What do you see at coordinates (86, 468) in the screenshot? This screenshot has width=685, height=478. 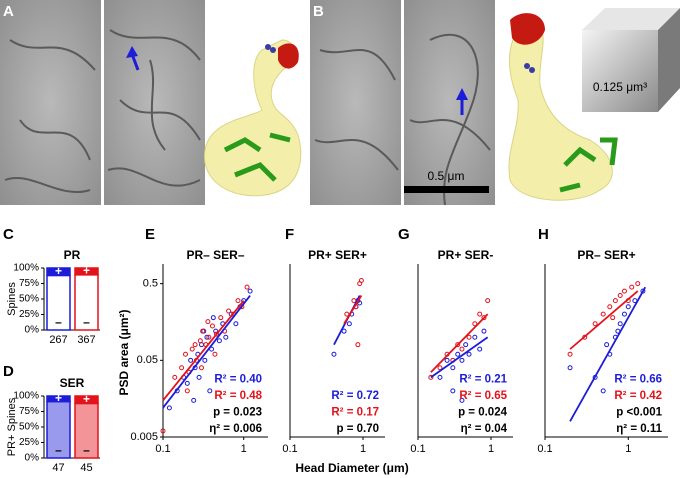 I see `count-label: 45` at bounding box center [86, 468].